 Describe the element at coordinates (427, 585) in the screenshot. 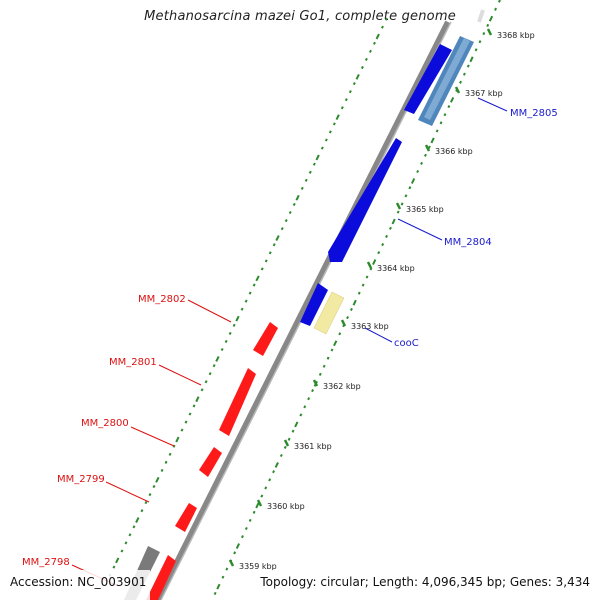

I see `footer-right-backdrop` at that location.